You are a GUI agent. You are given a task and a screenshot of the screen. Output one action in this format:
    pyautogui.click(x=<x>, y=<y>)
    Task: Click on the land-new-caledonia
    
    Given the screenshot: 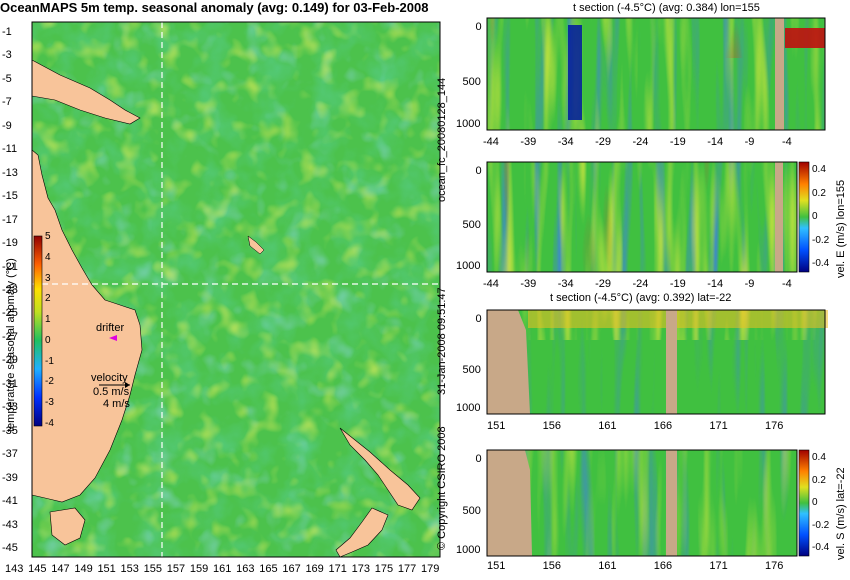 What is the action you would take?
    pyautogui.click(x=256, y=245)
    